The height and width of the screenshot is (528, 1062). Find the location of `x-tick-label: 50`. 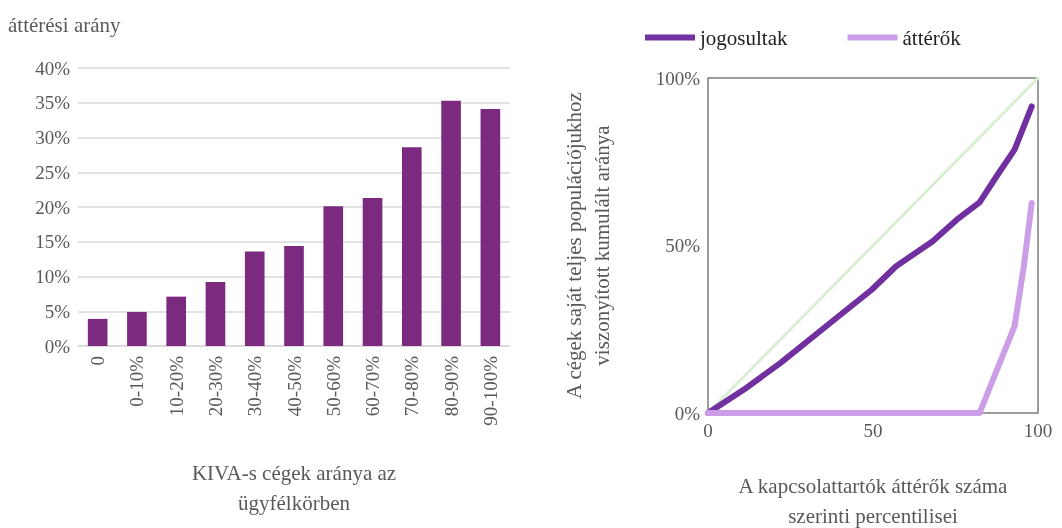

x-tick-label: 50 is located at coordinates (873, 430).